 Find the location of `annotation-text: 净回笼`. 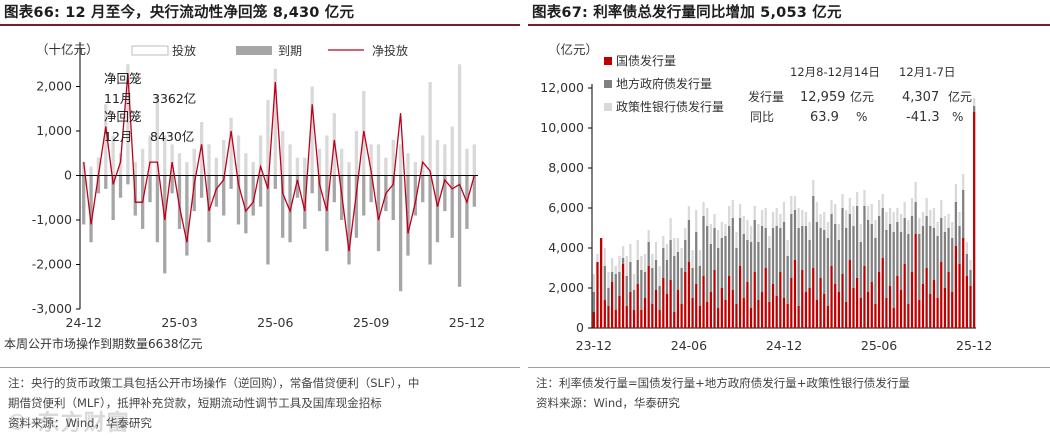

annotation-text: 净回笼 is located at coordinates (123, 78).